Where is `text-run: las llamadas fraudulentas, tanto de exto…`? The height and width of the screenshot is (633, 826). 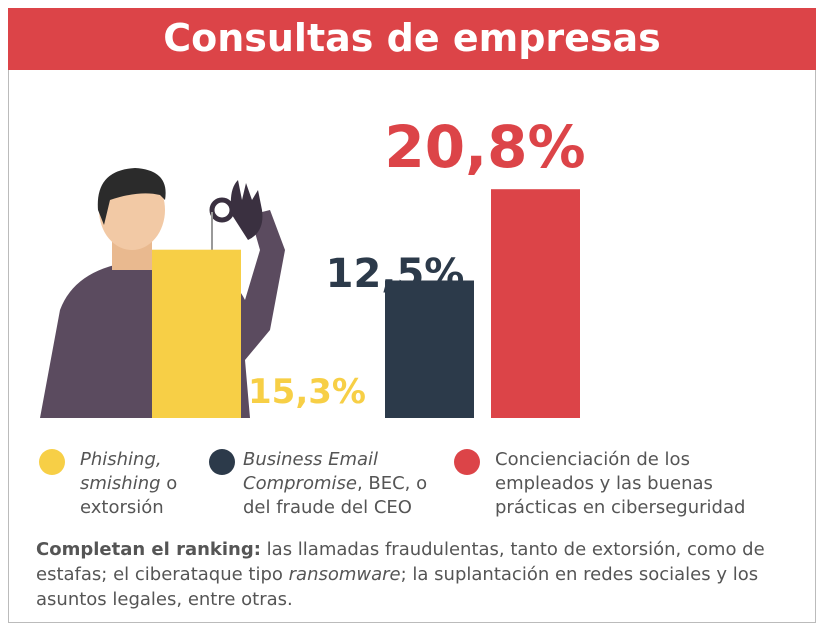
text-run: las llamadas fraudulentas, tanto de exto… is located at coordinates (400, 562).